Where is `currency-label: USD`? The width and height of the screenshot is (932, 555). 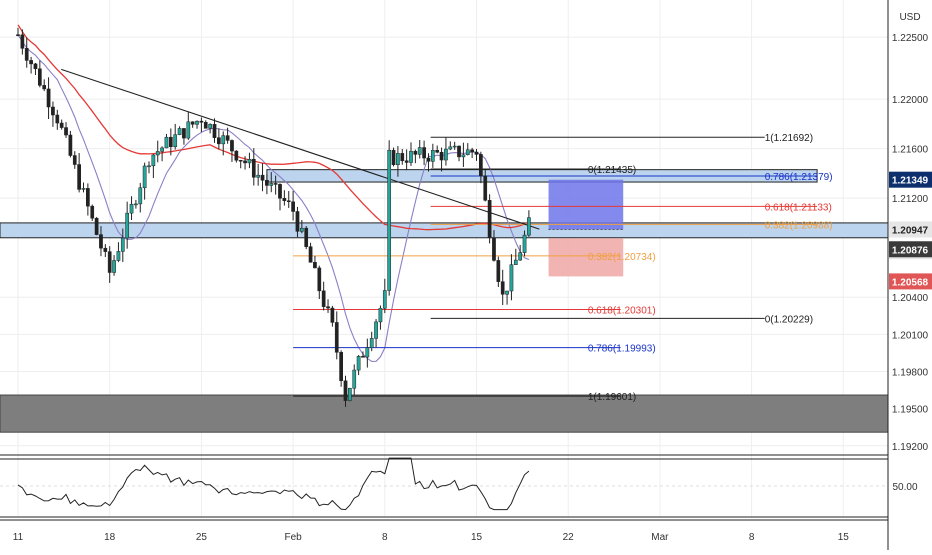 currency-label: USD is located at coordinates (909, 17).